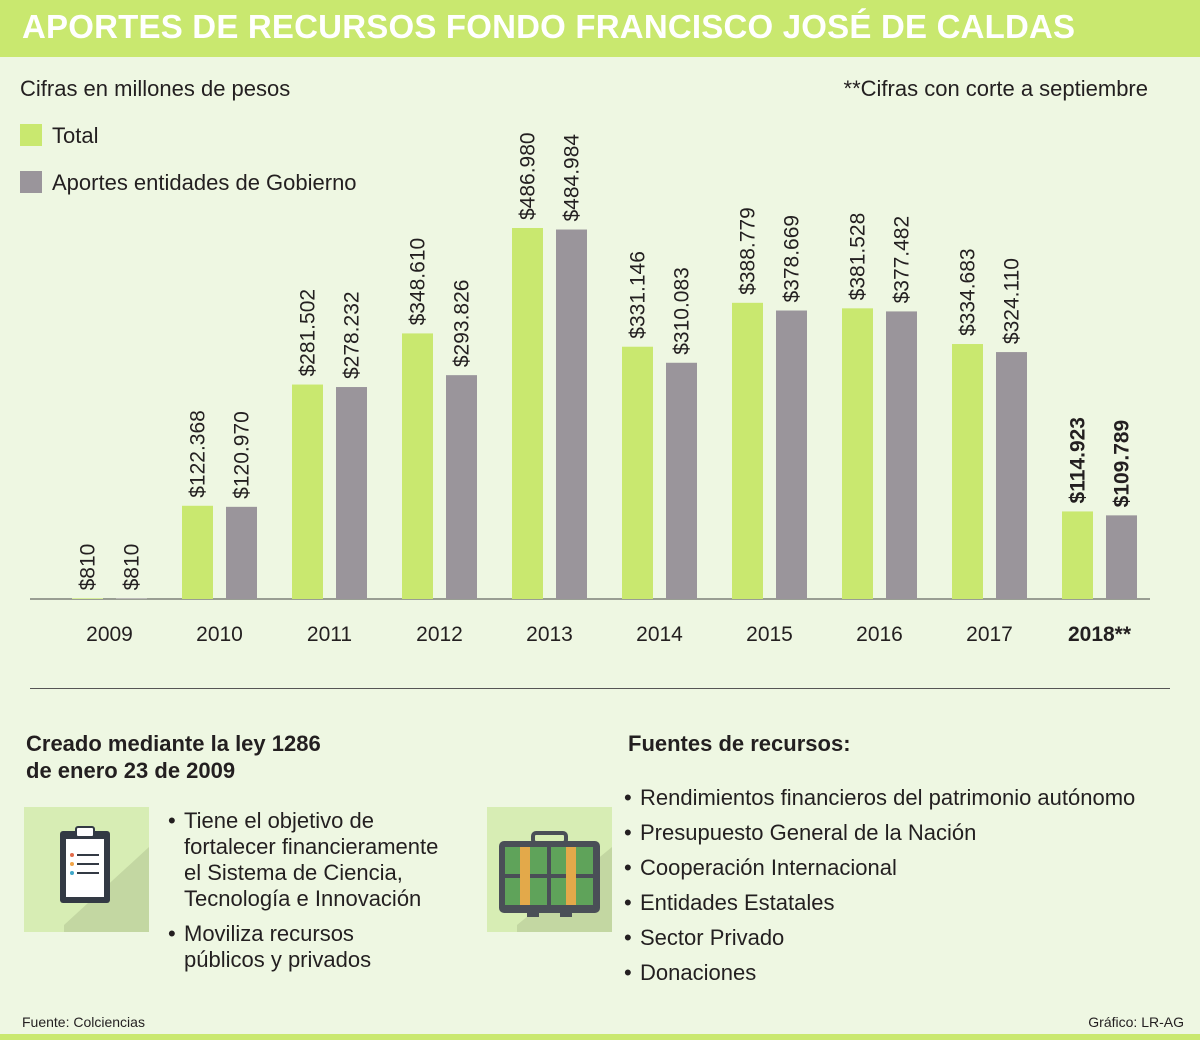 The width and height of the screenshot is (1200, 1040). I want to click on data-label: $281.502, so click(308, 333).